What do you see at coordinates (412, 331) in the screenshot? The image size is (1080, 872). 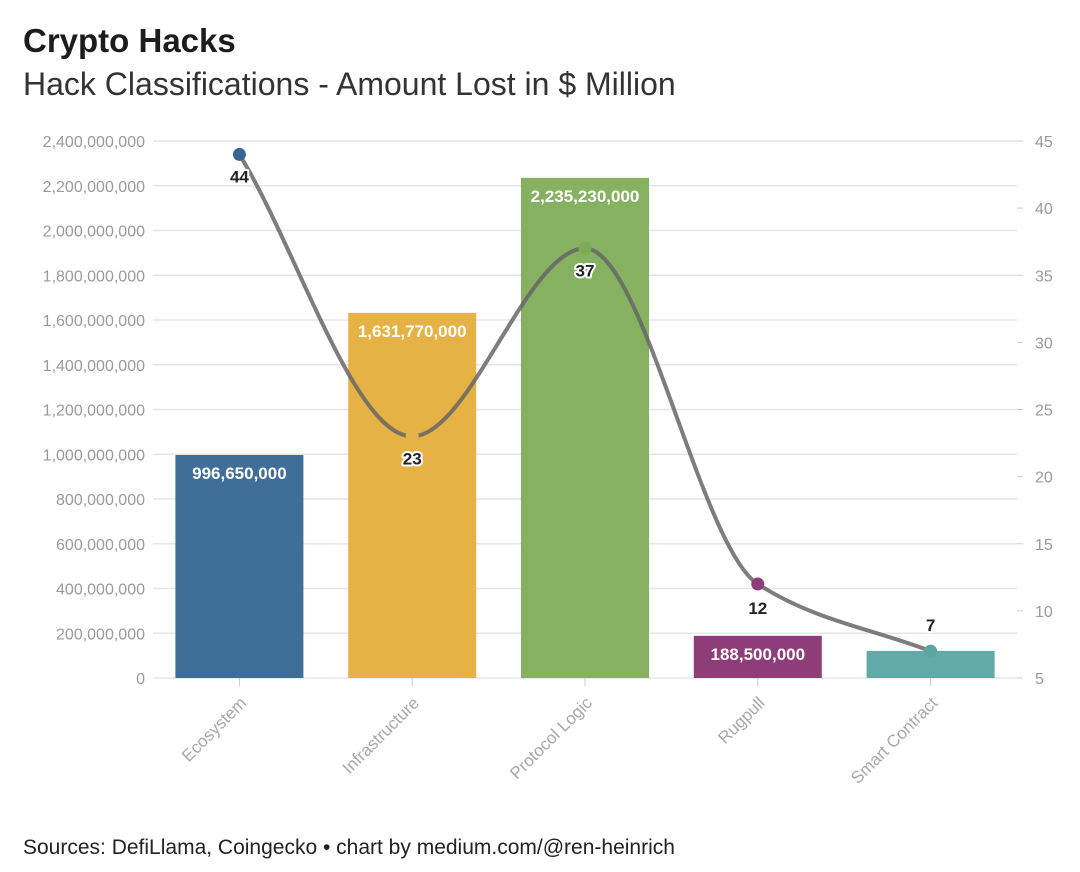 I see `bar-value-label: 1,631,770,000` at bounding box center [412, 331].